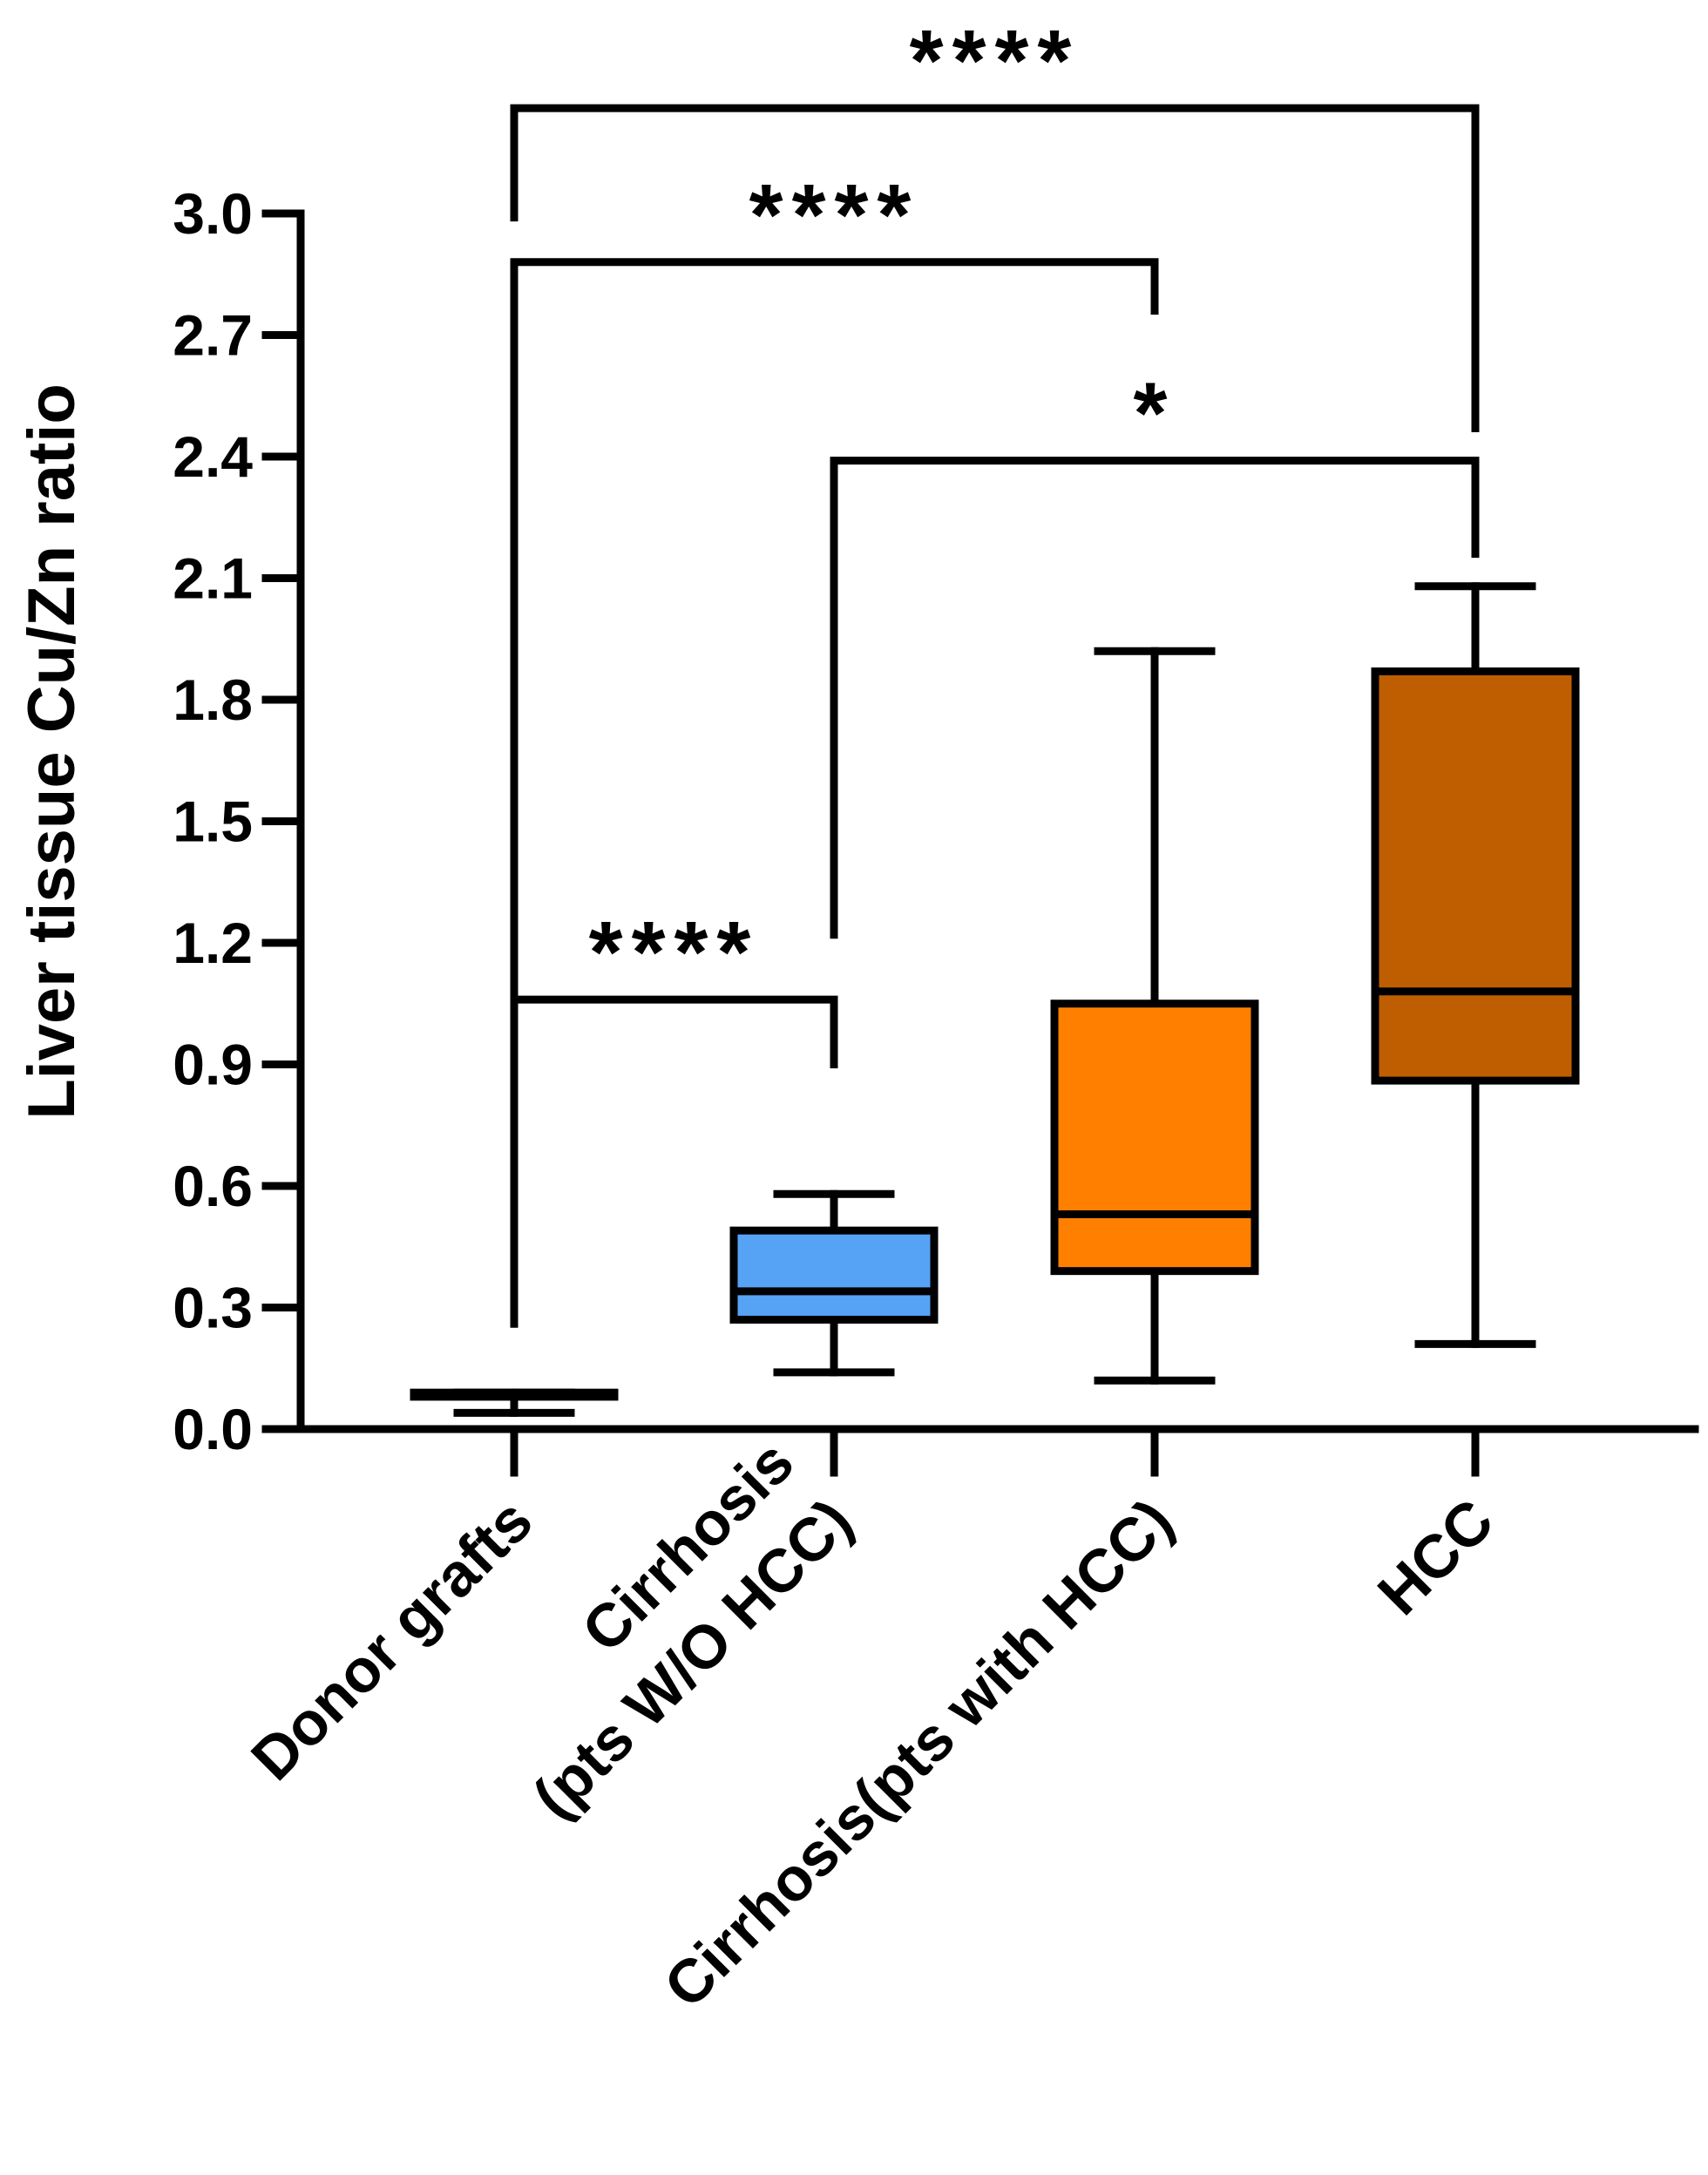 This screenshot has height=2175, width=1708. I want to click on y-tick-label: 2.7, so click(213, 335).